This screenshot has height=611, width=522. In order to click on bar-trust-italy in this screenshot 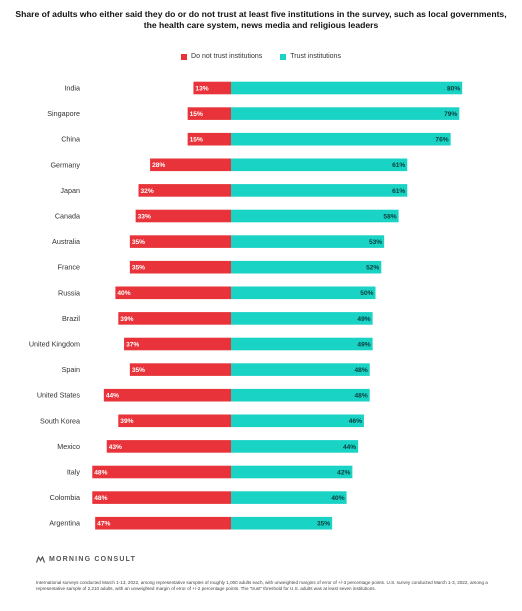, I will do `click(292, 472)`.